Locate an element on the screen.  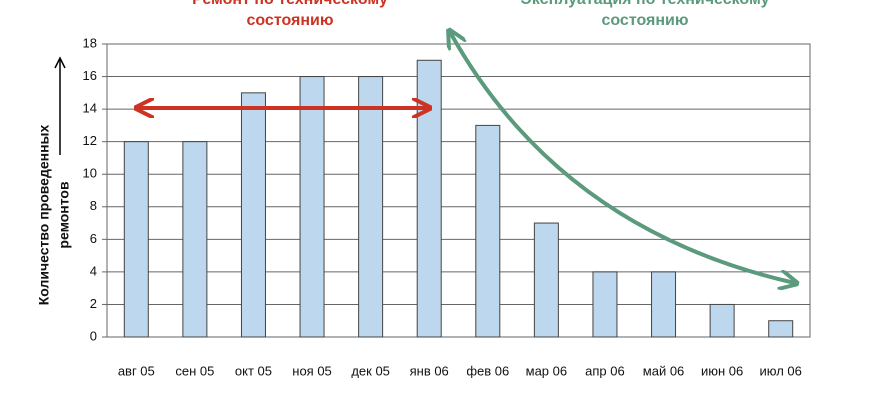
y-tick-label: 2 is located at coordinates (93, 303).